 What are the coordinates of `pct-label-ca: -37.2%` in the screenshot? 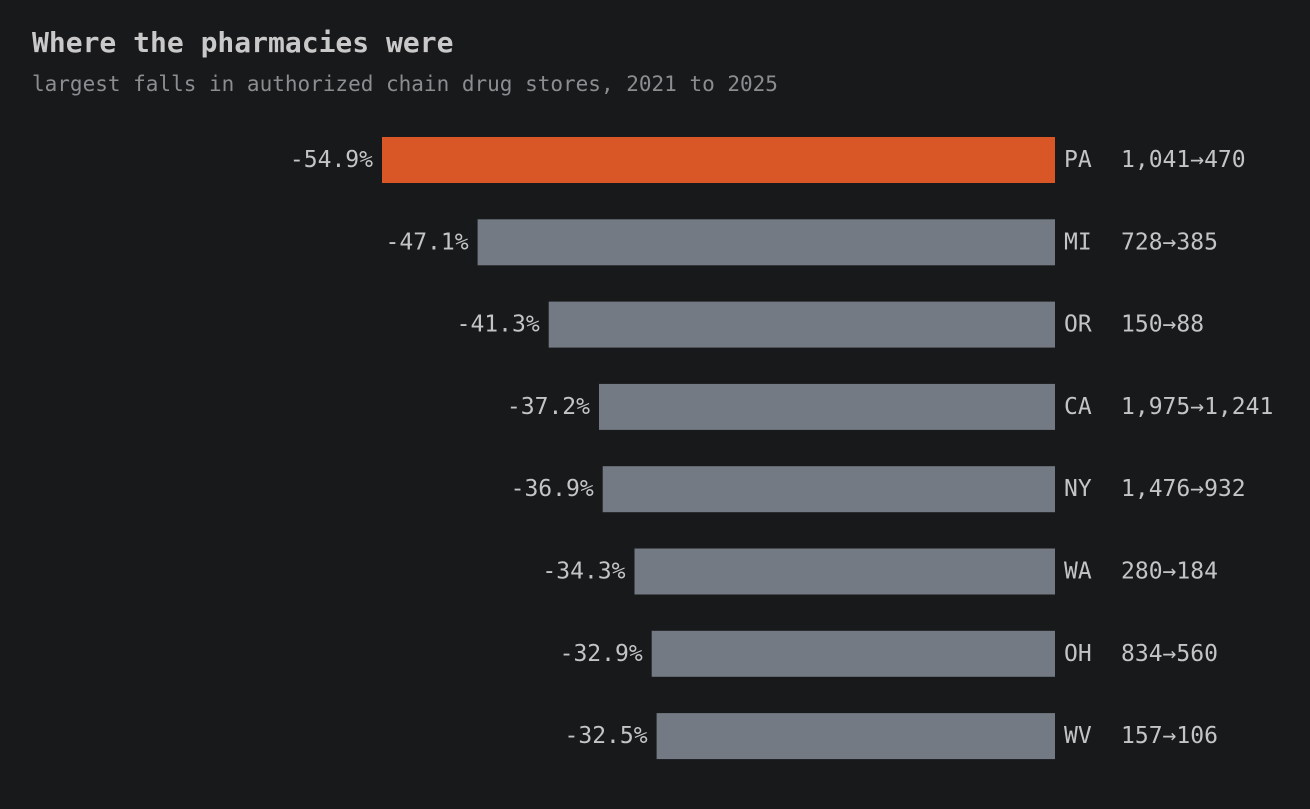 It's located at (548, 407).